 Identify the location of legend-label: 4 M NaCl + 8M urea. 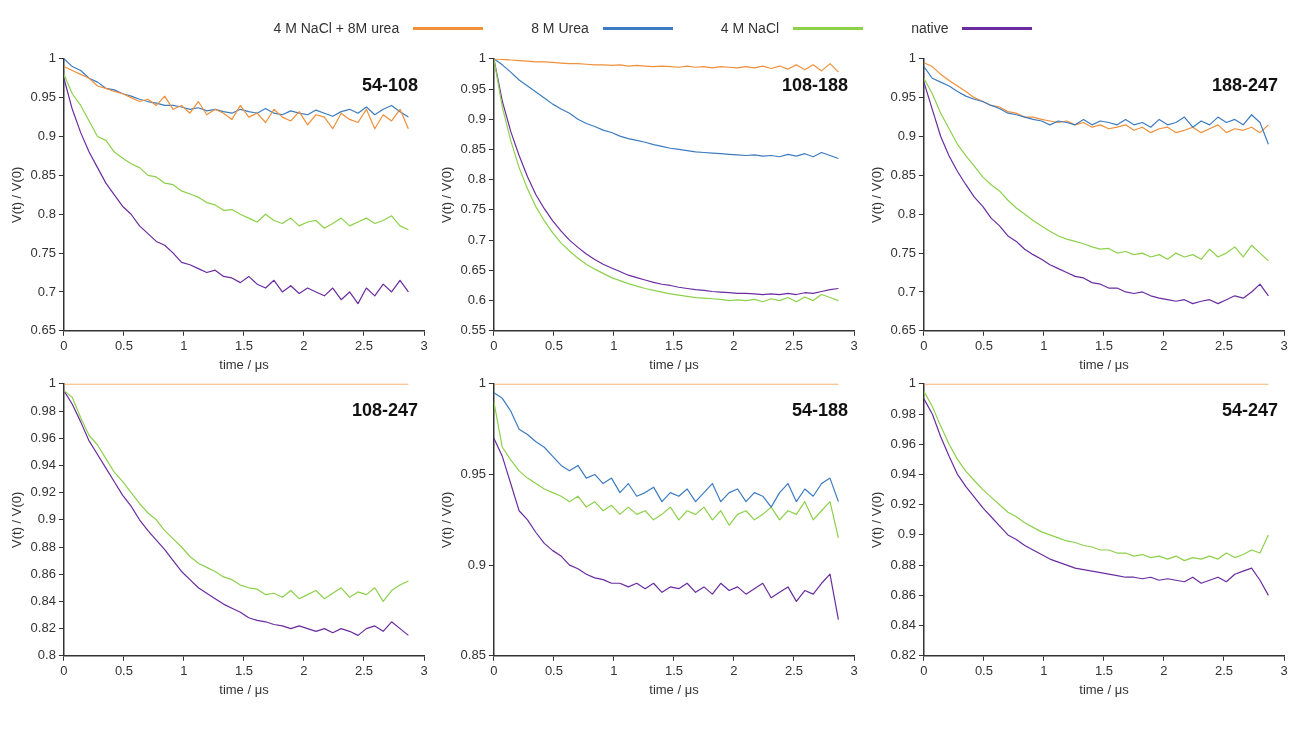
(336, 28).